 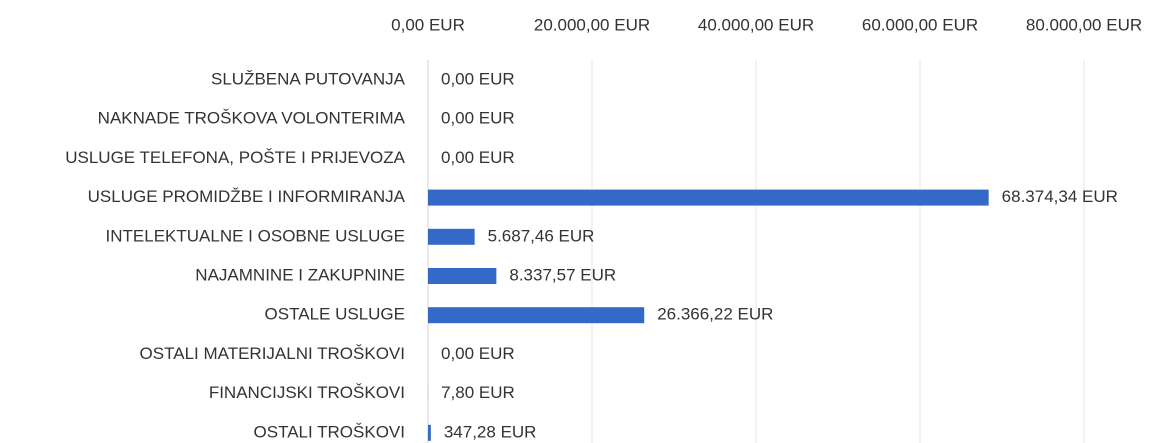 What do you see at coordinates (255, 235) in the screenshot?
I see `y-tick-label: INTELEKTUALNE I OSOBNE USLUGE` at bounding box center [255, 235].